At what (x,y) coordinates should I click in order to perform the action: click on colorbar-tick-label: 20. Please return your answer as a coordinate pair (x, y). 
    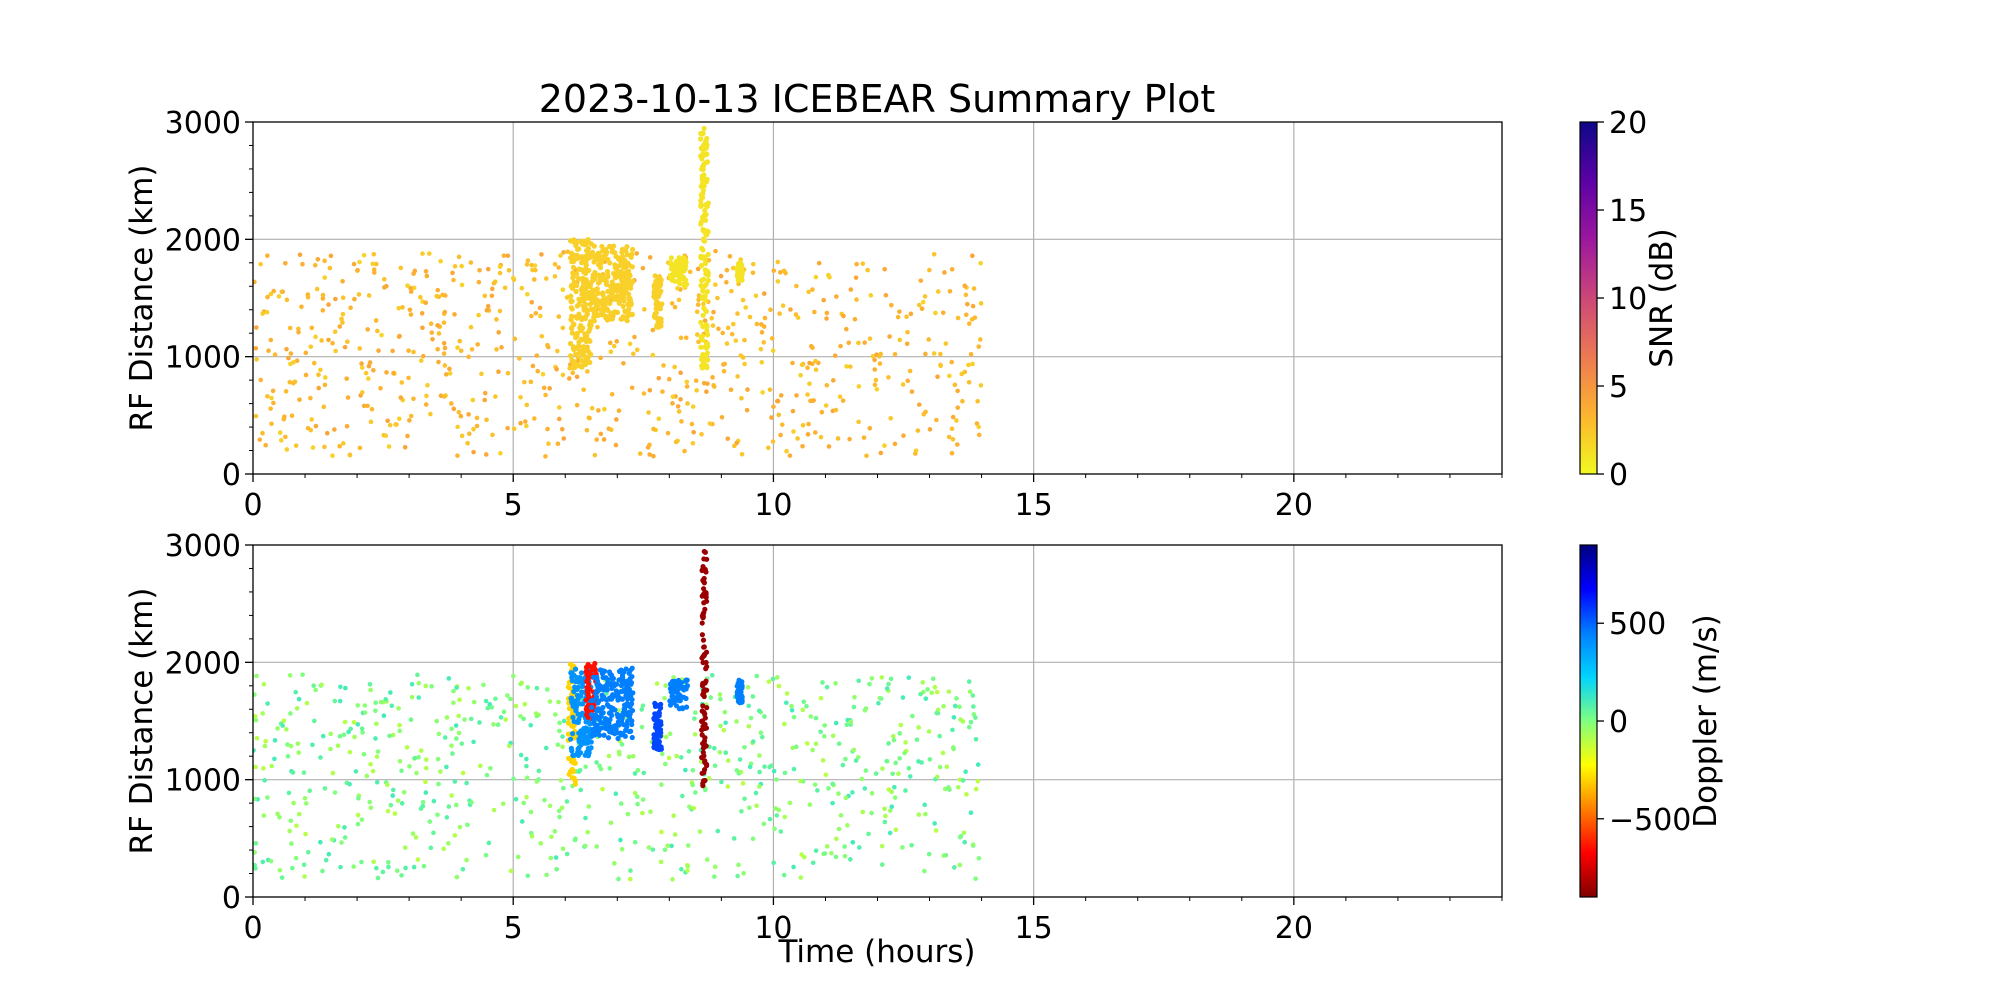
    Looking at the image, I should click on (1628, 123).